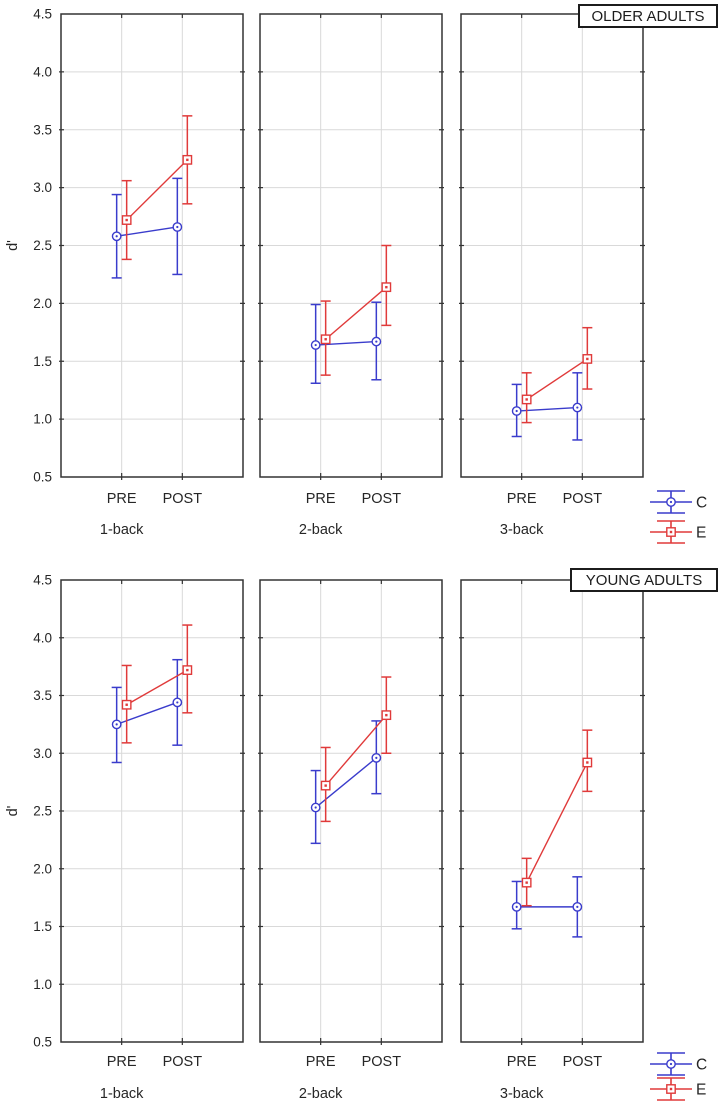 The width and height of the screenshot is (721, 1103). Describe the element at coordinates (678, 502) in the screenshot. I see `legend-entry-C: C` at that location.